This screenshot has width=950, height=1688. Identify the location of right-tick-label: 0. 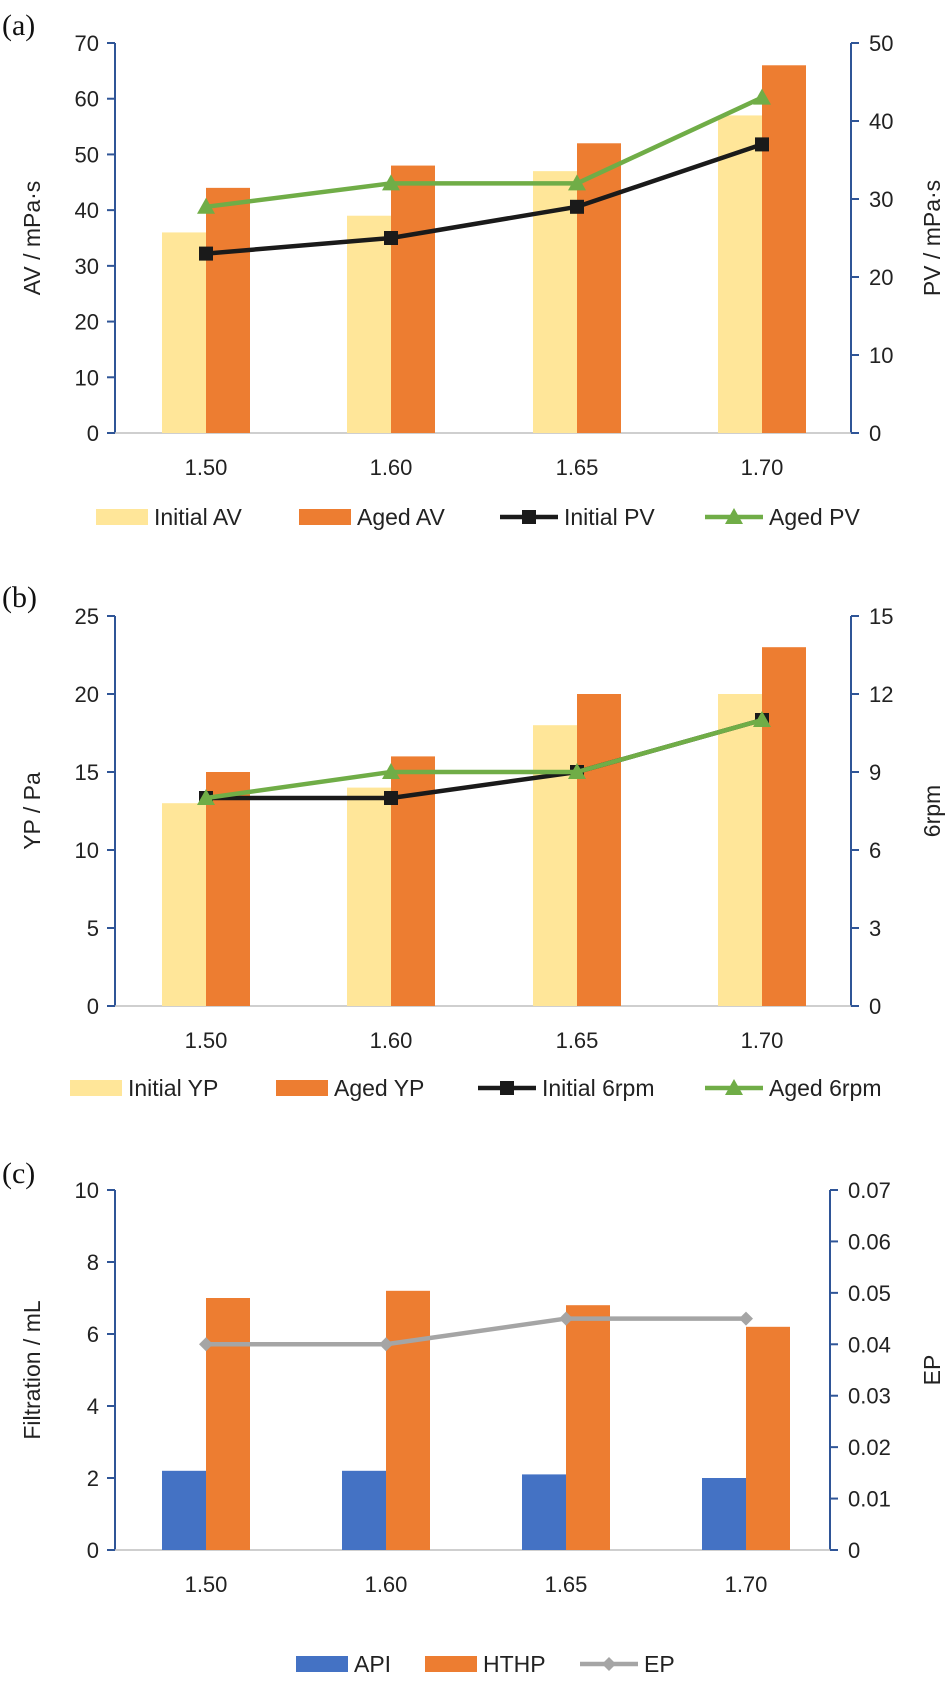
(875, 433).